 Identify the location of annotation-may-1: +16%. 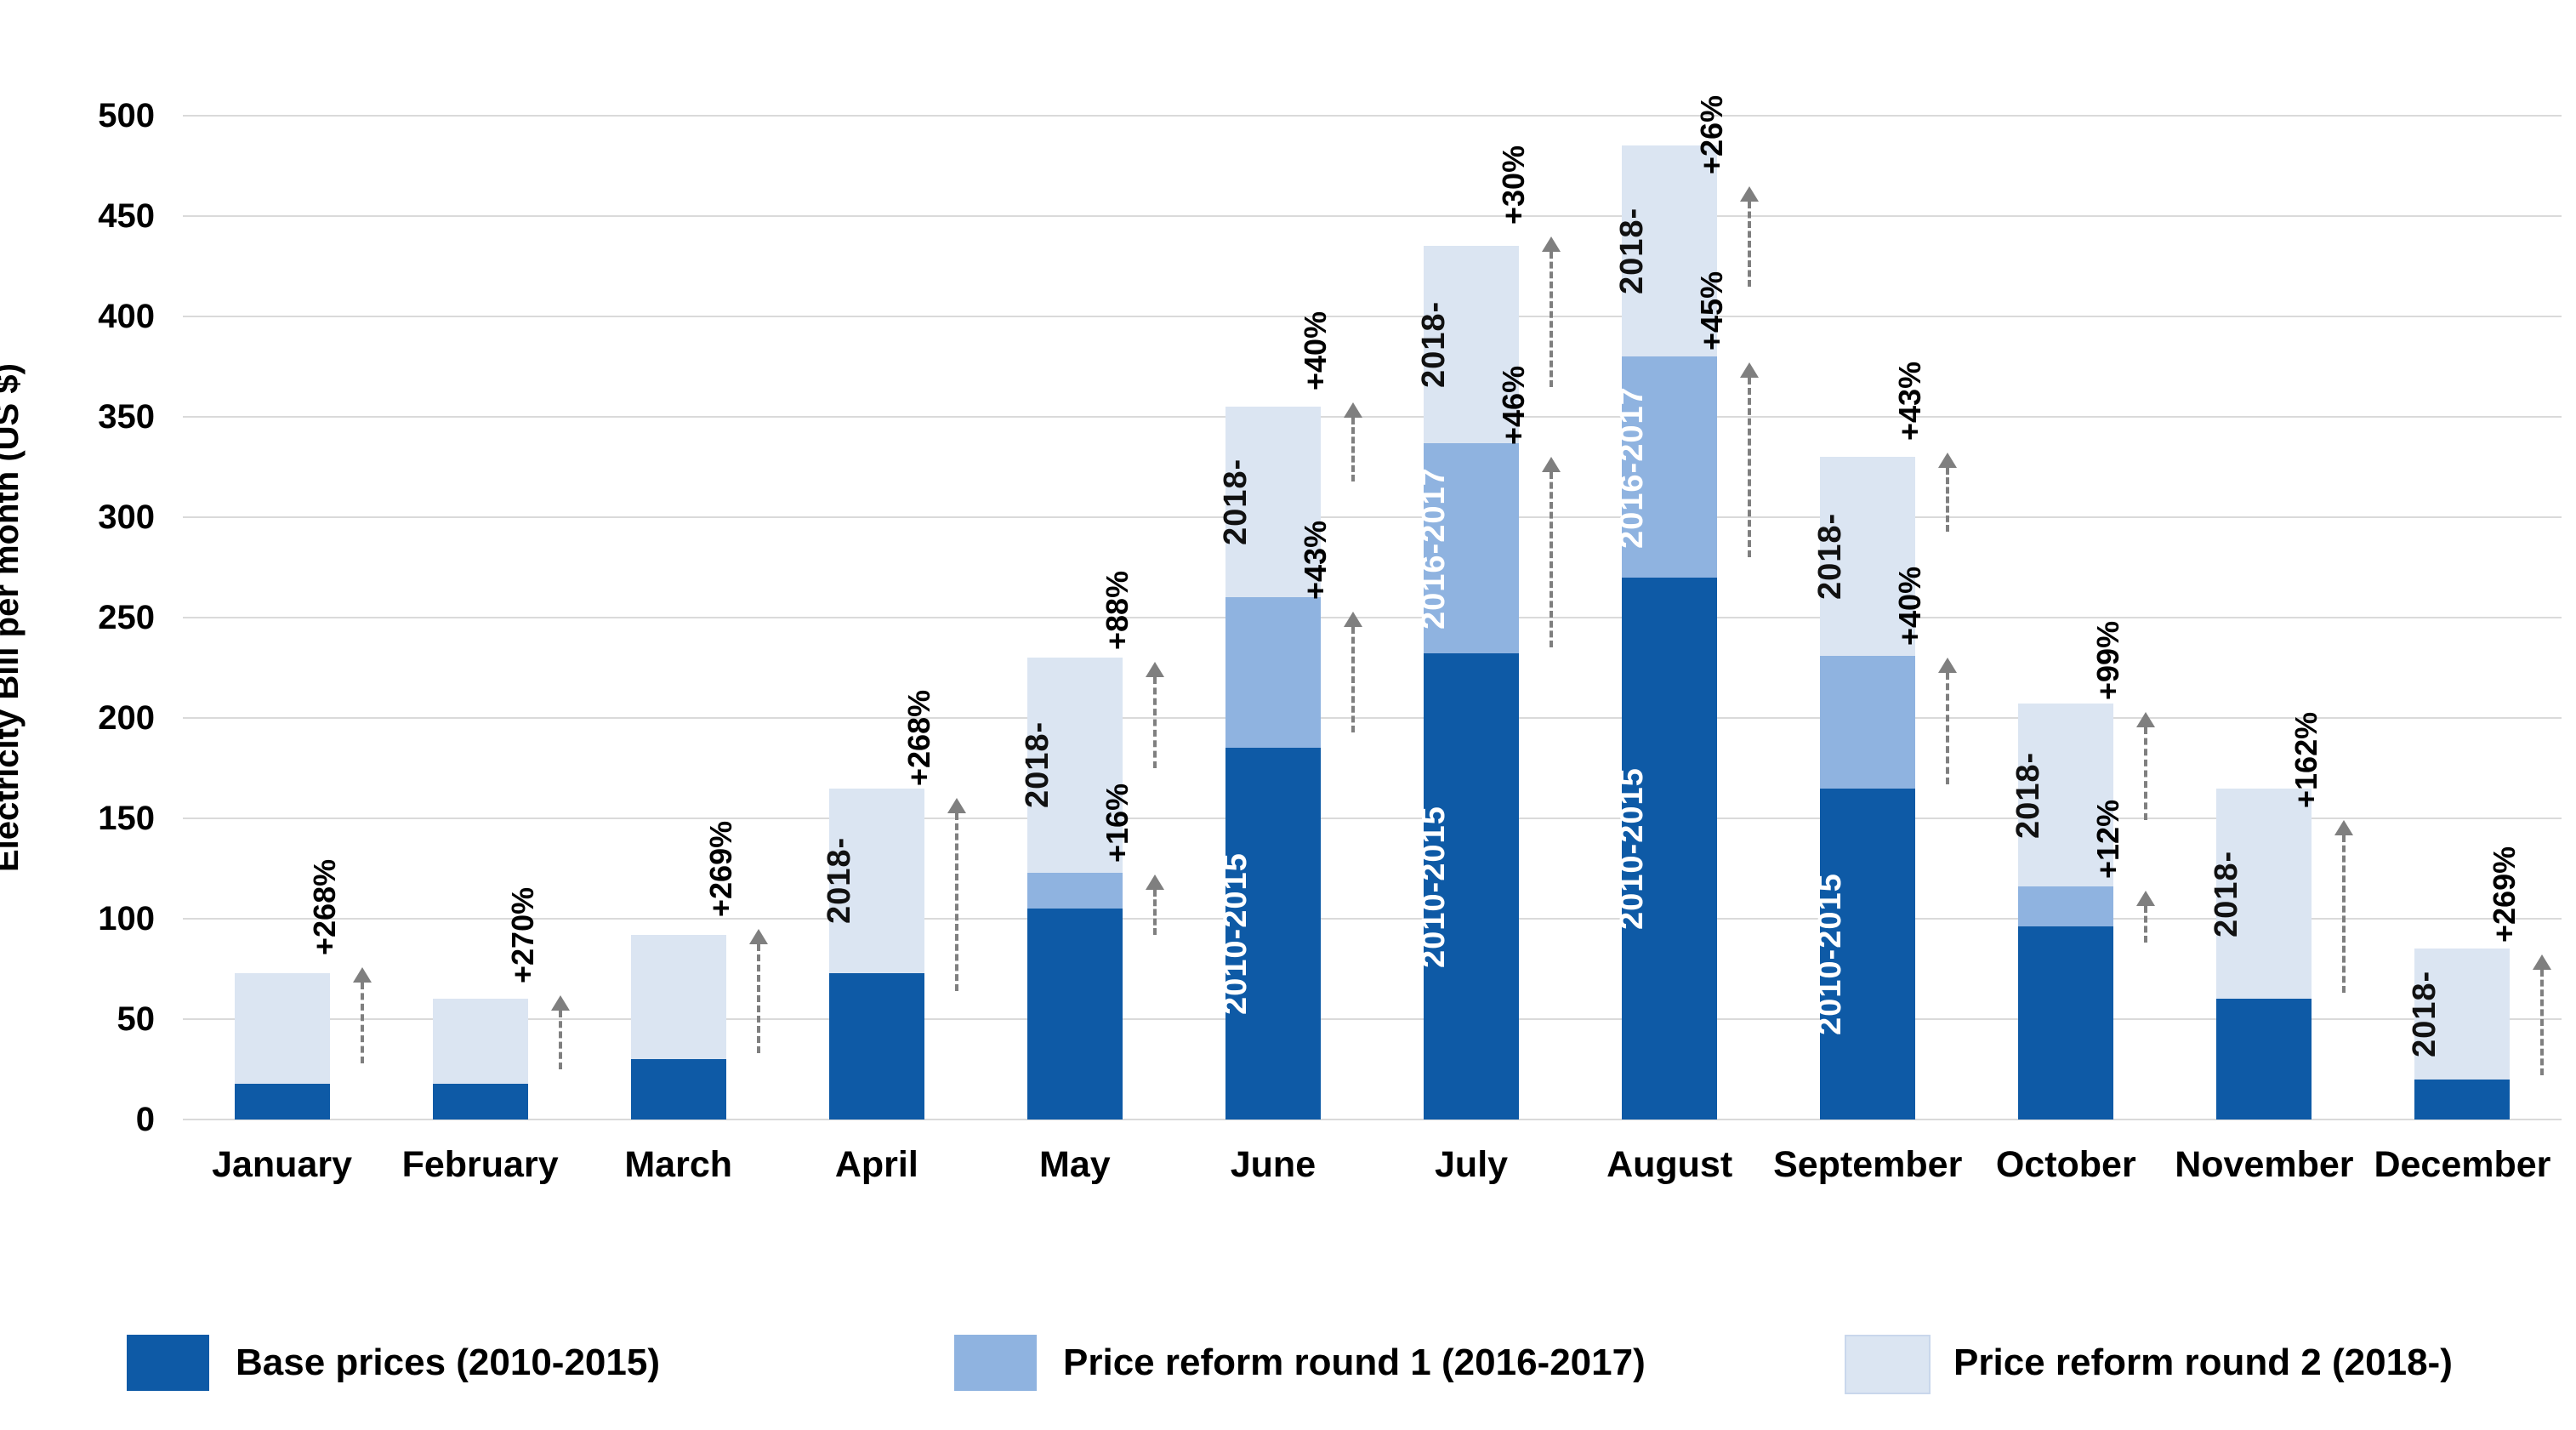
(1116, 823).